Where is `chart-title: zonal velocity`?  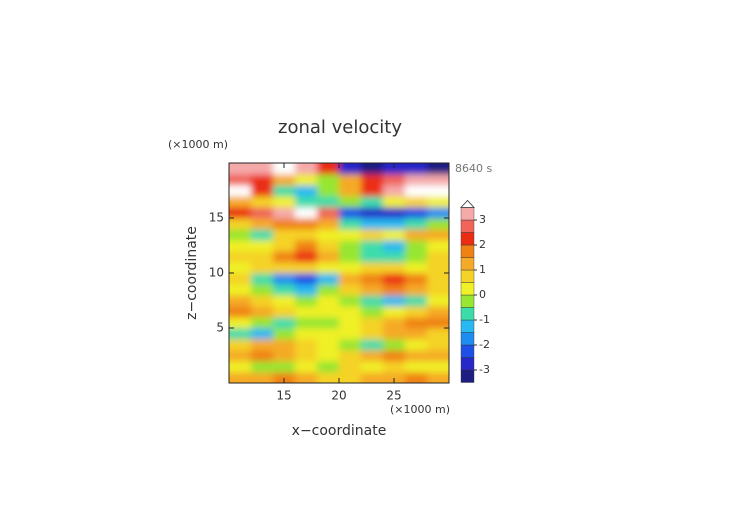
chart-title: zonal velocity is located at coordinates (340, 127).